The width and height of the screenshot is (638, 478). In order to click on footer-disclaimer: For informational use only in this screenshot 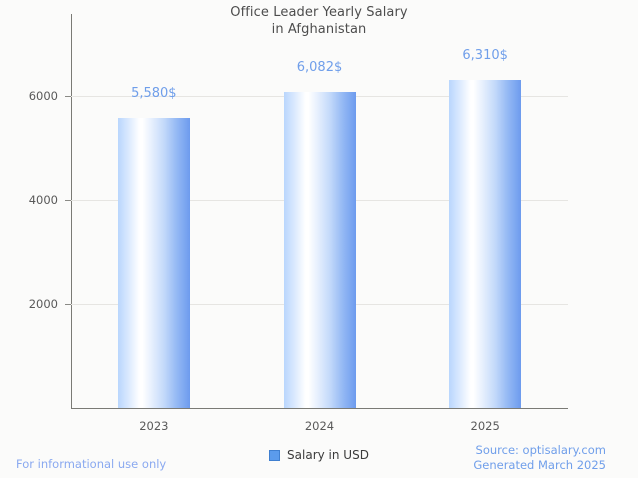, I will do `click(91, 464)`.